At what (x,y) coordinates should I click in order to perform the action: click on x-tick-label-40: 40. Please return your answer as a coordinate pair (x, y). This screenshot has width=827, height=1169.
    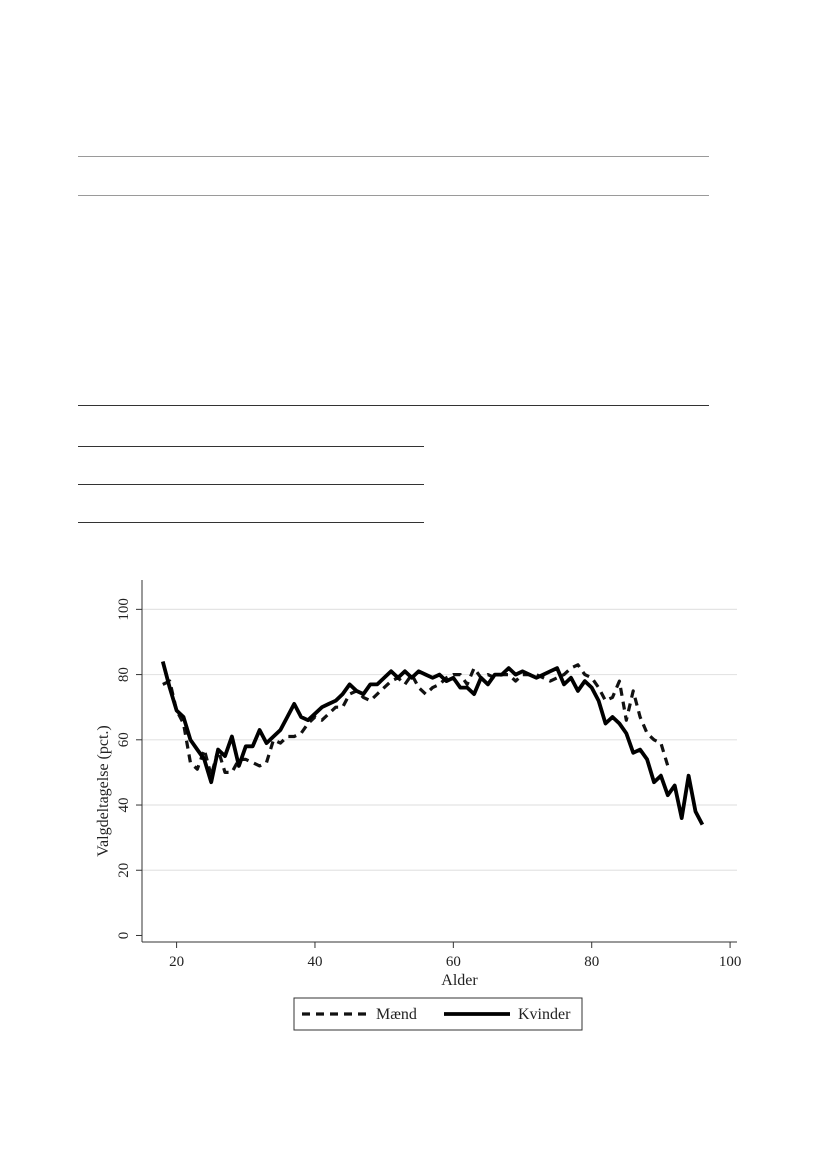
    Looking at the image, I should click on (314, 962).